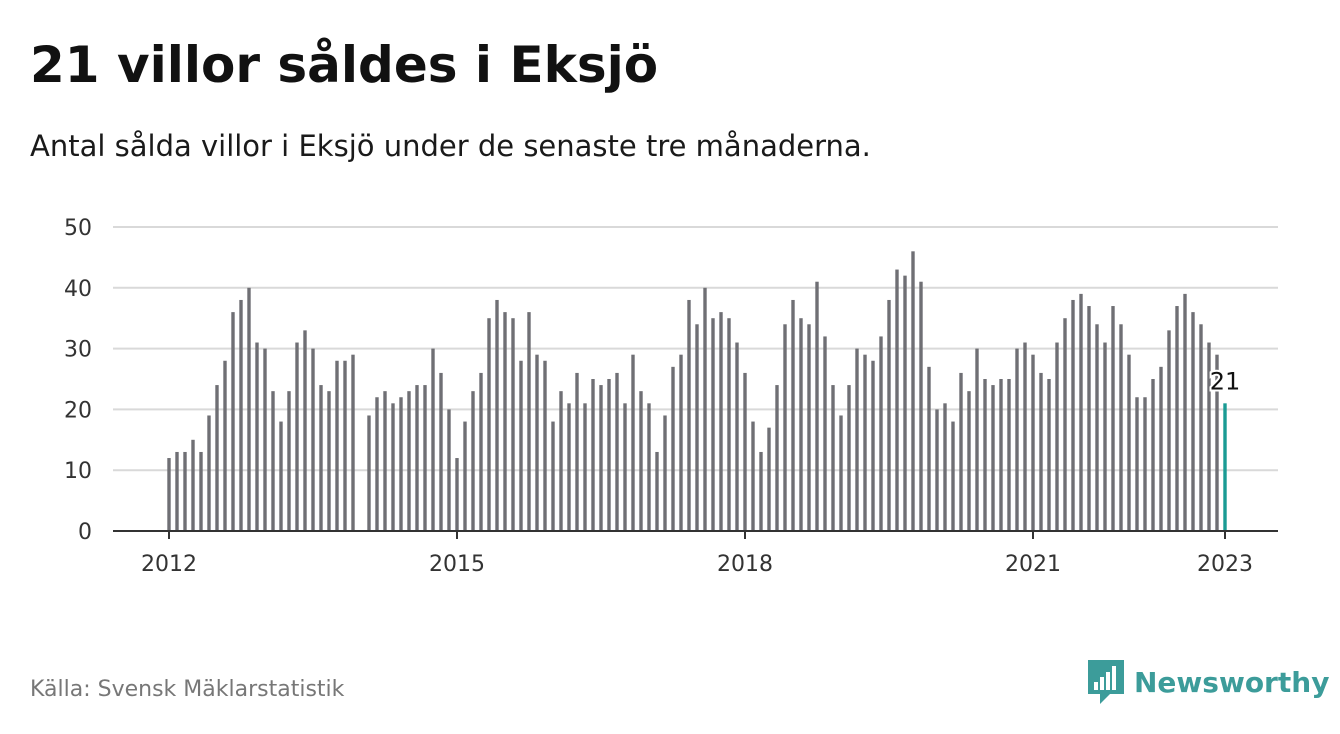 This screenshot has height=734, width=1340. What do you see at coordinates (745, 564) in the screenshot?
I see `x-tick-label: 2018` at bounding box center [745, 564].